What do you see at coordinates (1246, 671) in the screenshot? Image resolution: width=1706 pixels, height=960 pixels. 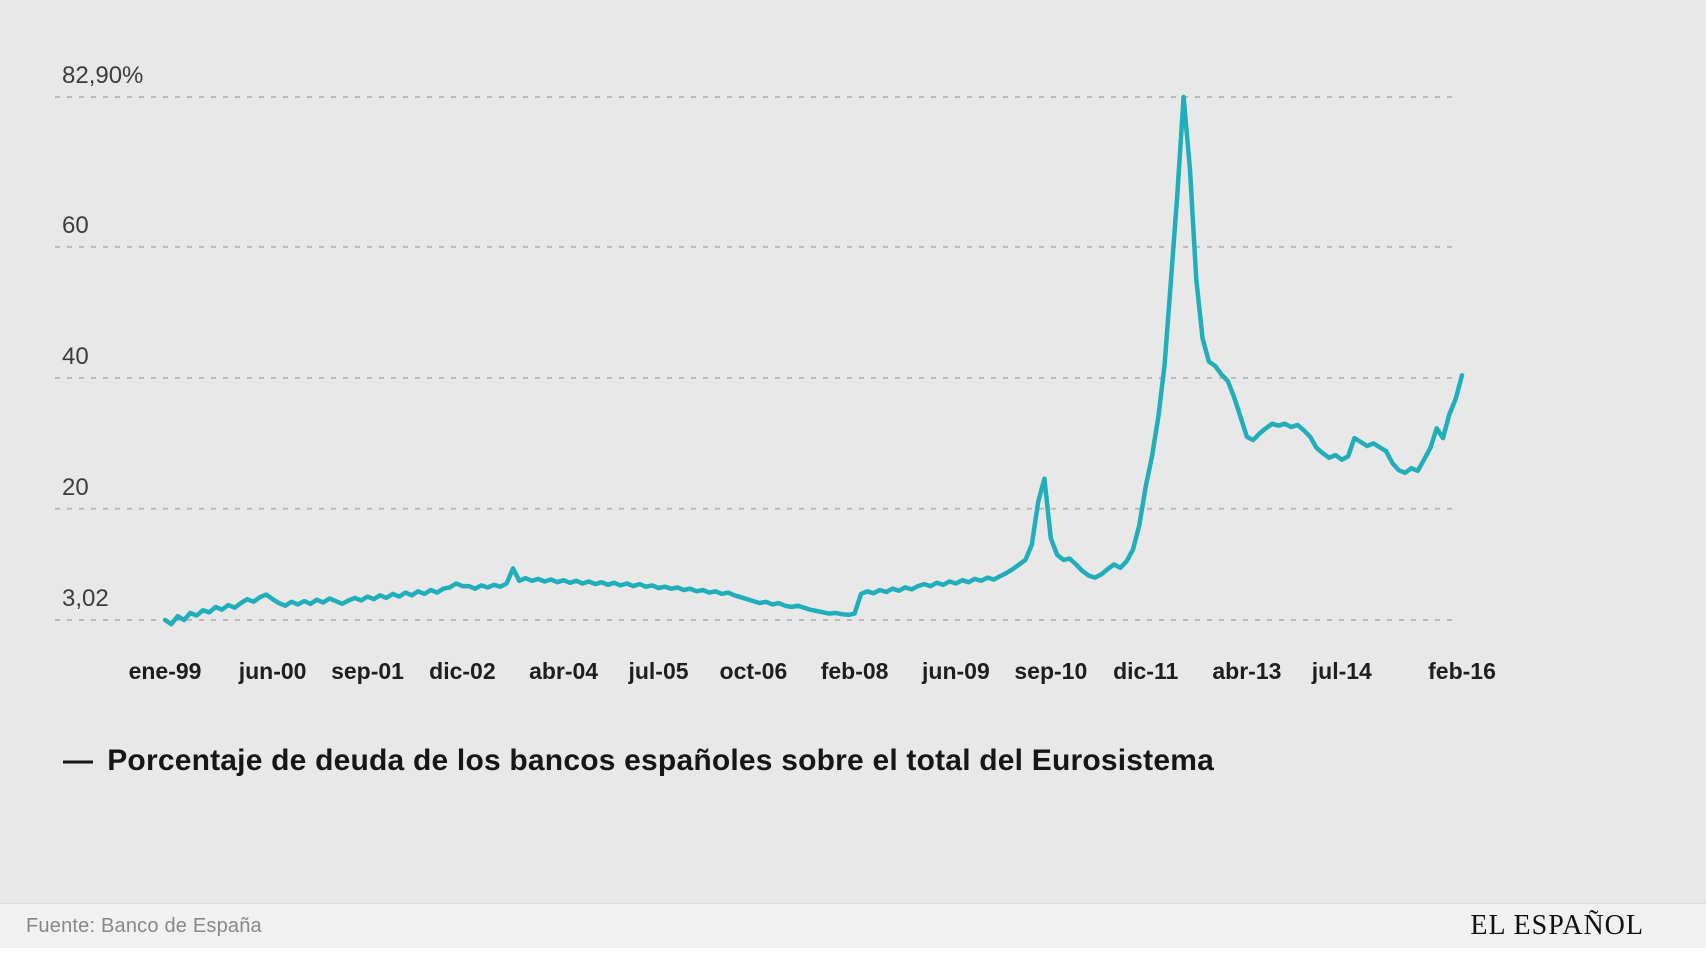 I see `x-axis-label: abr-13` at bounding box center [1246, 671].